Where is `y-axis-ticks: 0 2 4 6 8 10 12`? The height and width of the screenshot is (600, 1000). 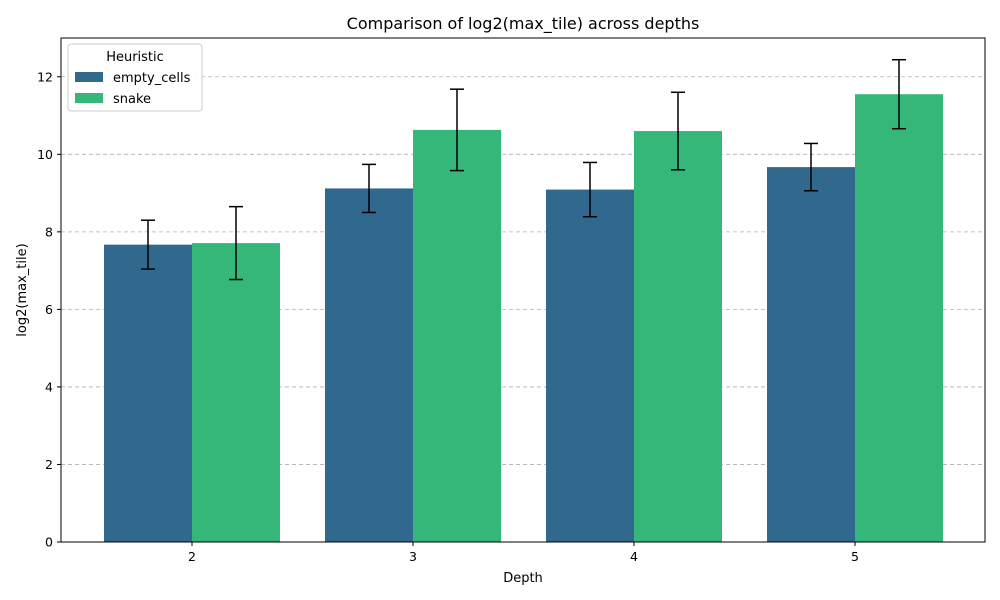 y-axis-ticks: 0 2 4 6 8 10 12 is located at coordinates (49, 309).